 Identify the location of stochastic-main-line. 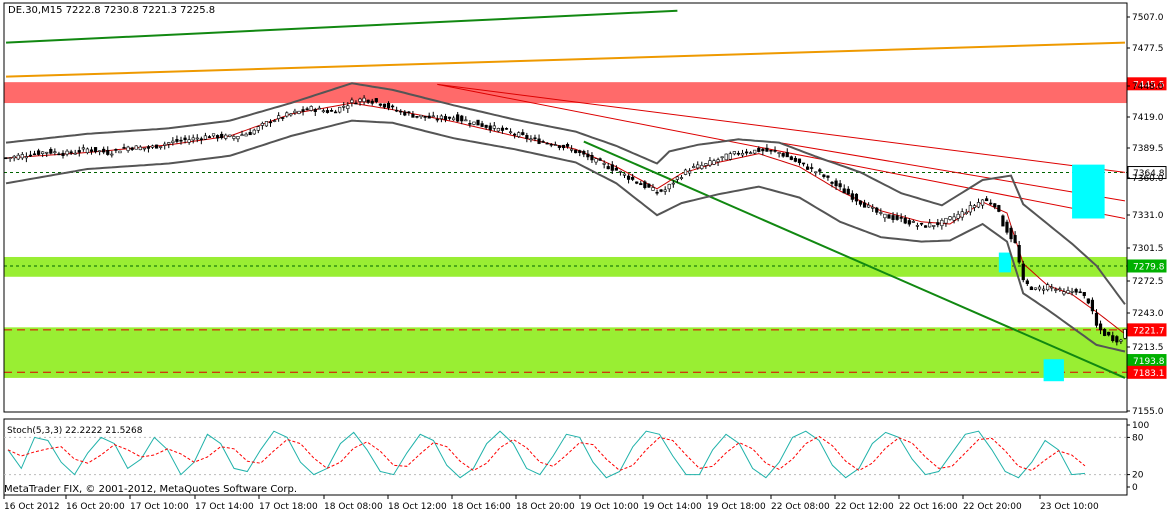
(546, 454).